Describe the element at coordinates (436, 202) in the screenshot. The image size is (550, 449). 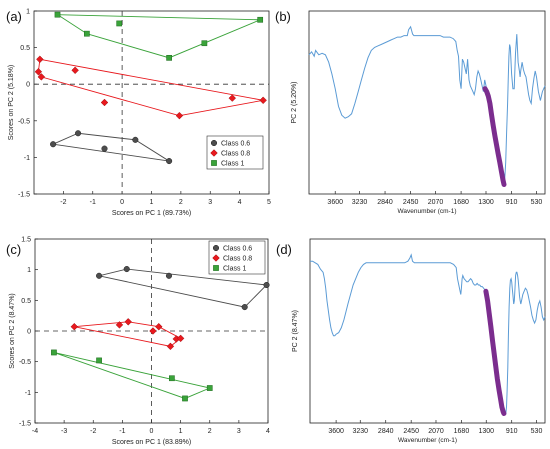
I see `x-tick-label: 2070` at that location.